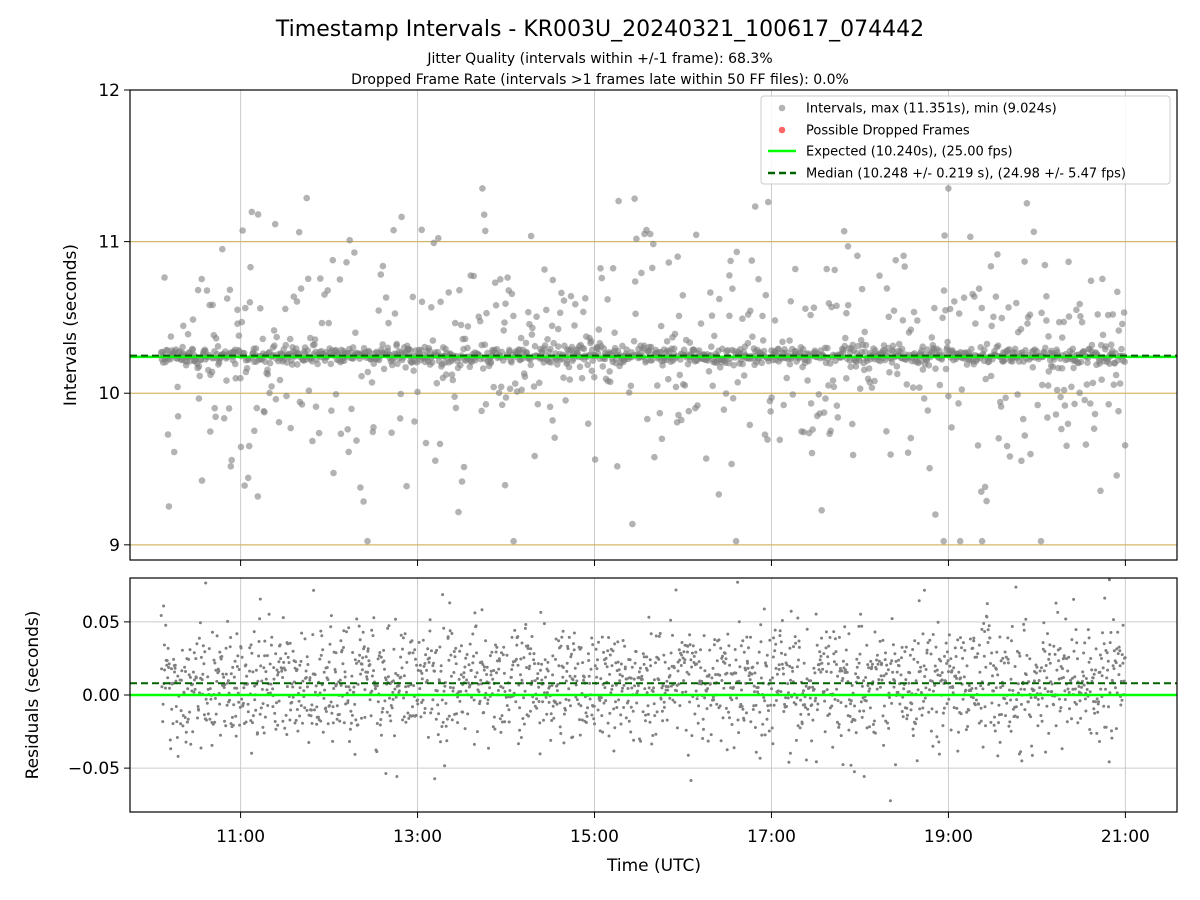 The image size is (1200, 900). I want to click on x-tick-label: 17:00, so click(771, 837).